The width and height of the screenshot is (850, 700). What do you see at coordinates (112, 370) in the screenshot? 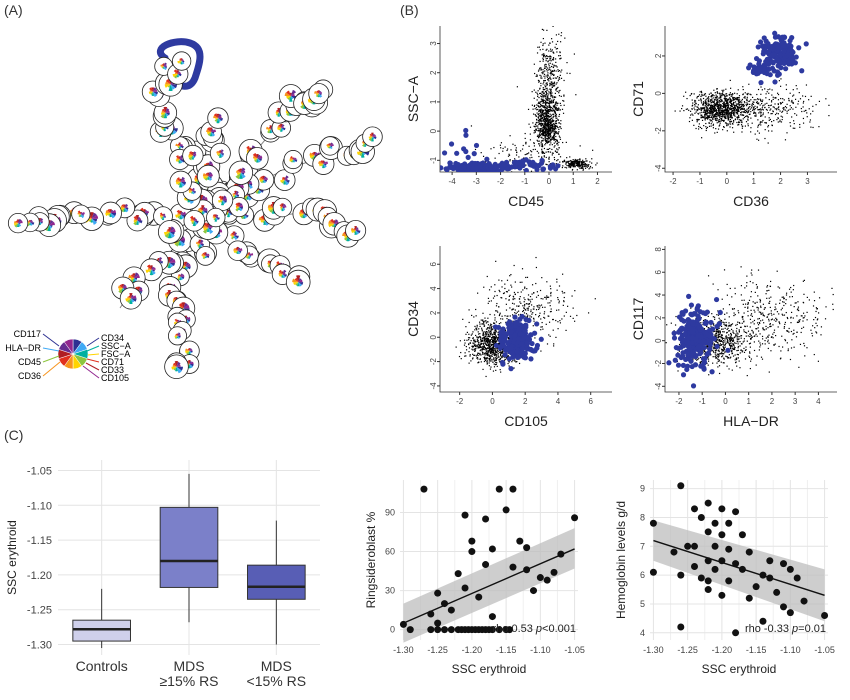
I see `legend-label-cd33: CD33` at bounding box center [112, 370].